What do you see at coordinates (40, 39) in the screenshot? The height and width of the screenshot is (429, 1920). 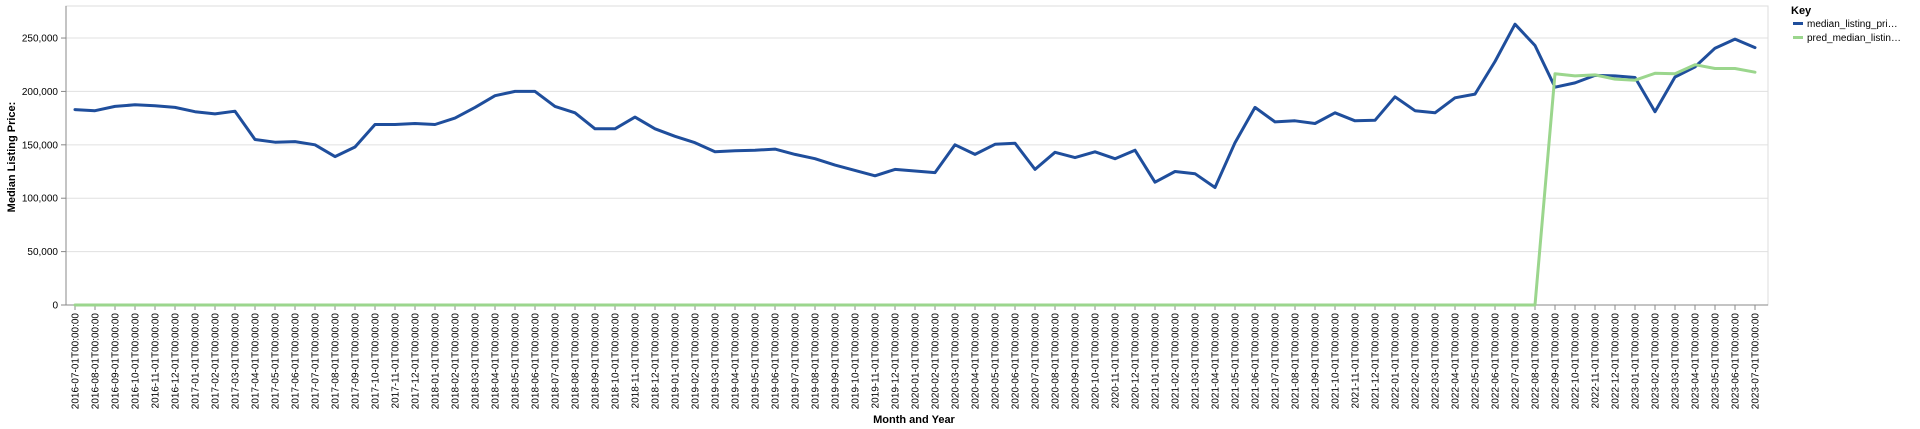 I see `y-tick-label: 250,000` at bounding box center [40, 39].